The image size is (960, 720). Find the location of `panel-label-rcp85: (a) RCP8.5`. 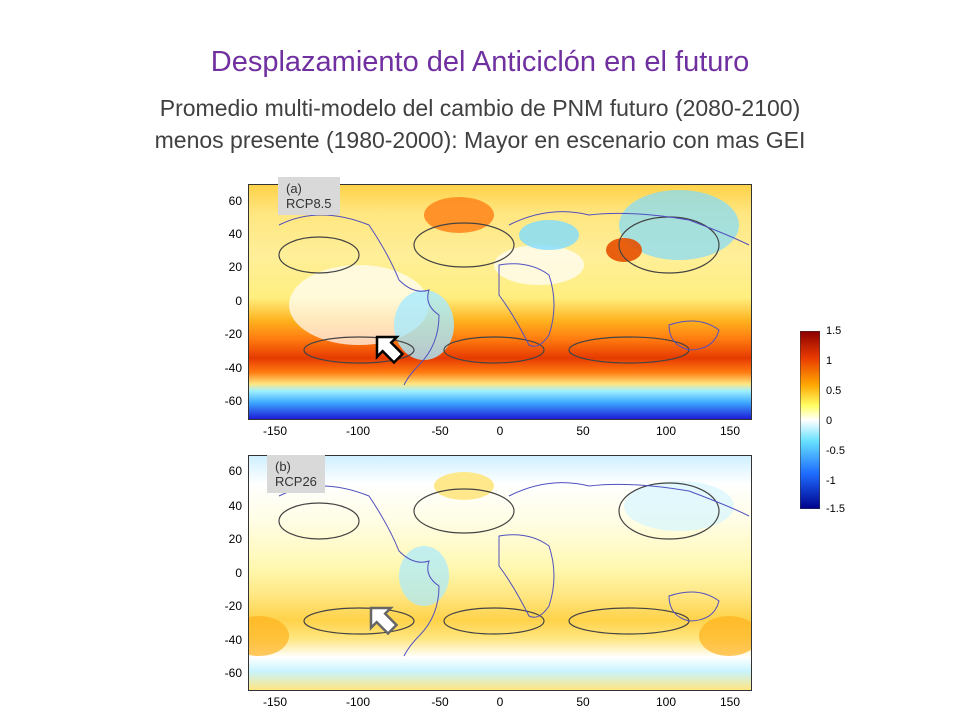

panel-label-rcp85: (a) RCP8.5 is located at coordinates (309, 196).